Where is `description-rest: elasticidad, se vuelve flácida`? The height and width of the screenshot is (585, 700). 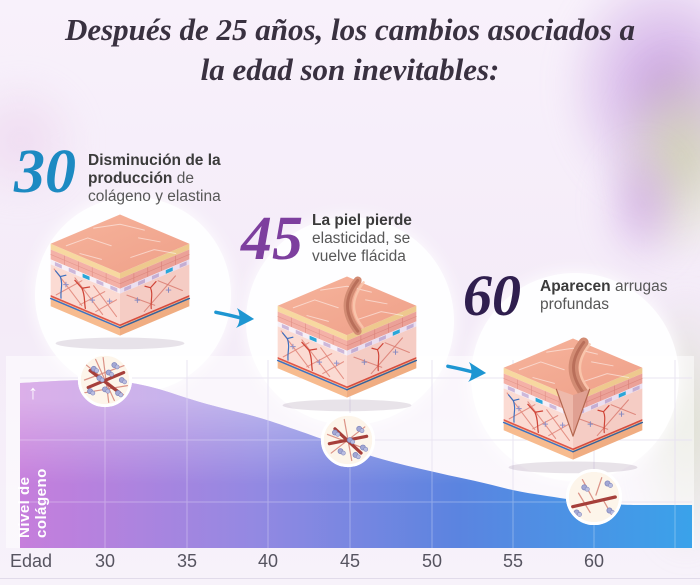 description-rest: elasticidad, se vuelve flácida is located at coordinates (361, 247).